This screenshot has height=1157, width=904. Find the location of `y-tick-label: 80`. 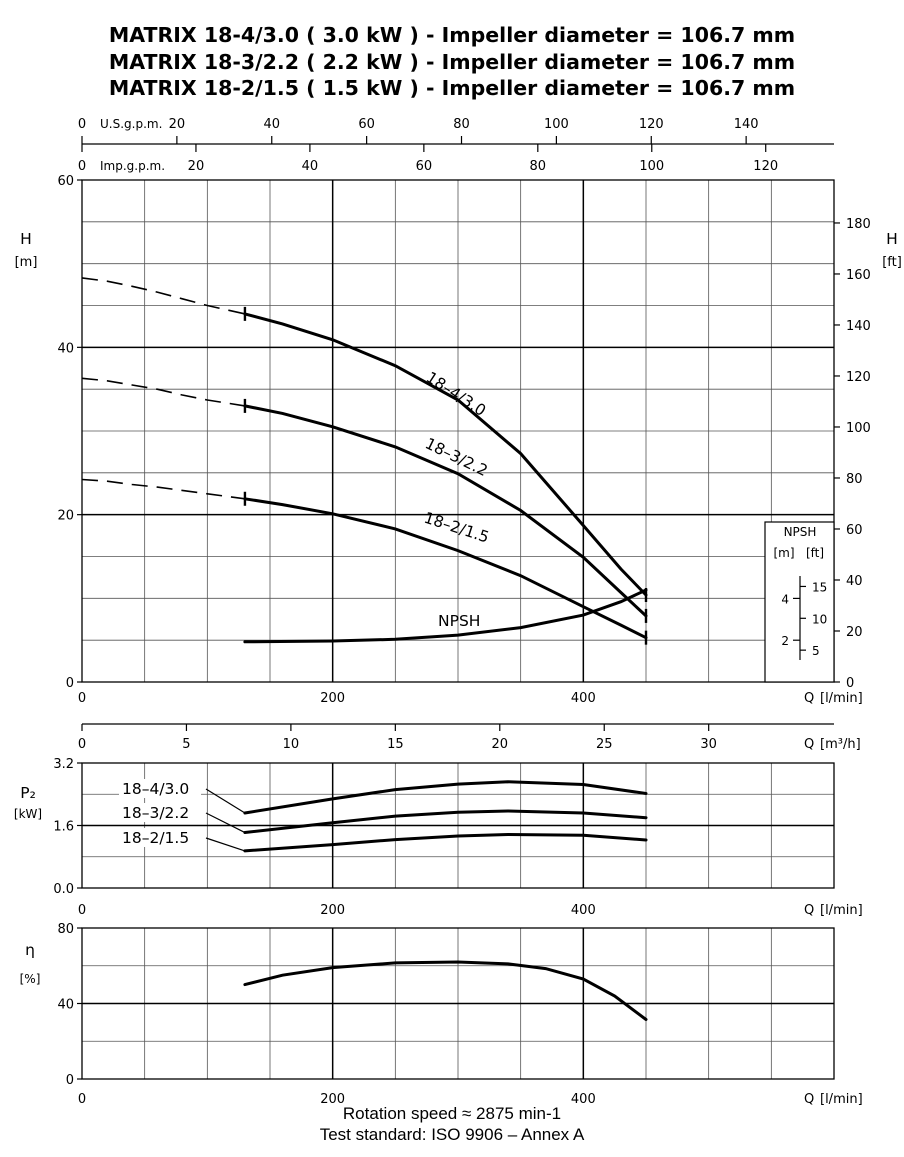

y-tick-label: 80 is located at coordinates (65, 929).